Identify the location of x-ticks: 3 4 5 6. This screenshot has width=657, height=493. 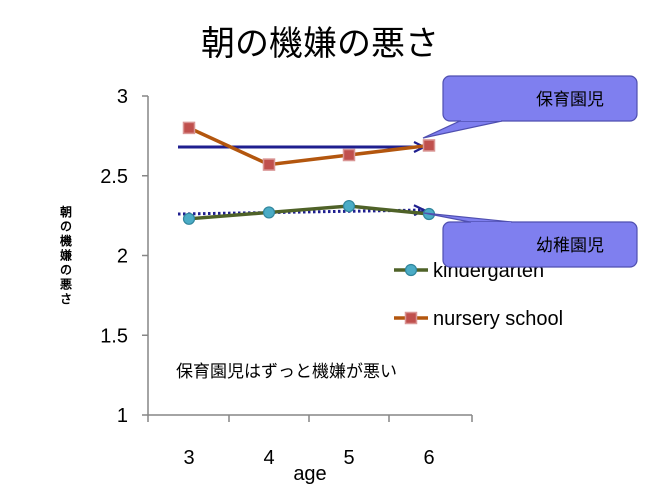
(310, 442).